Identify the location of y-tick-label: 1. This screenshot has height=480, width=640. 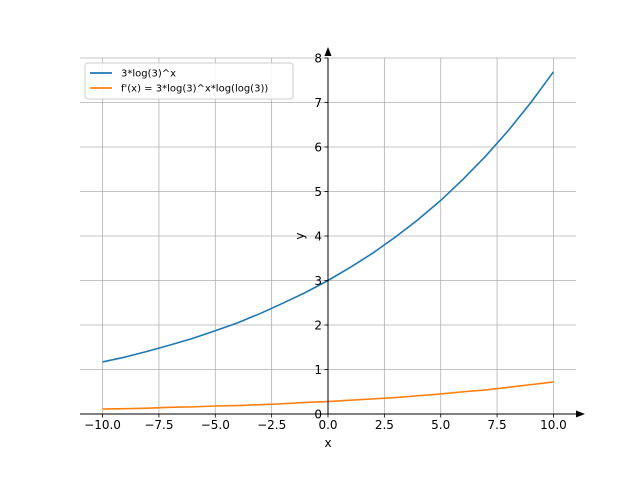
(318, 370).